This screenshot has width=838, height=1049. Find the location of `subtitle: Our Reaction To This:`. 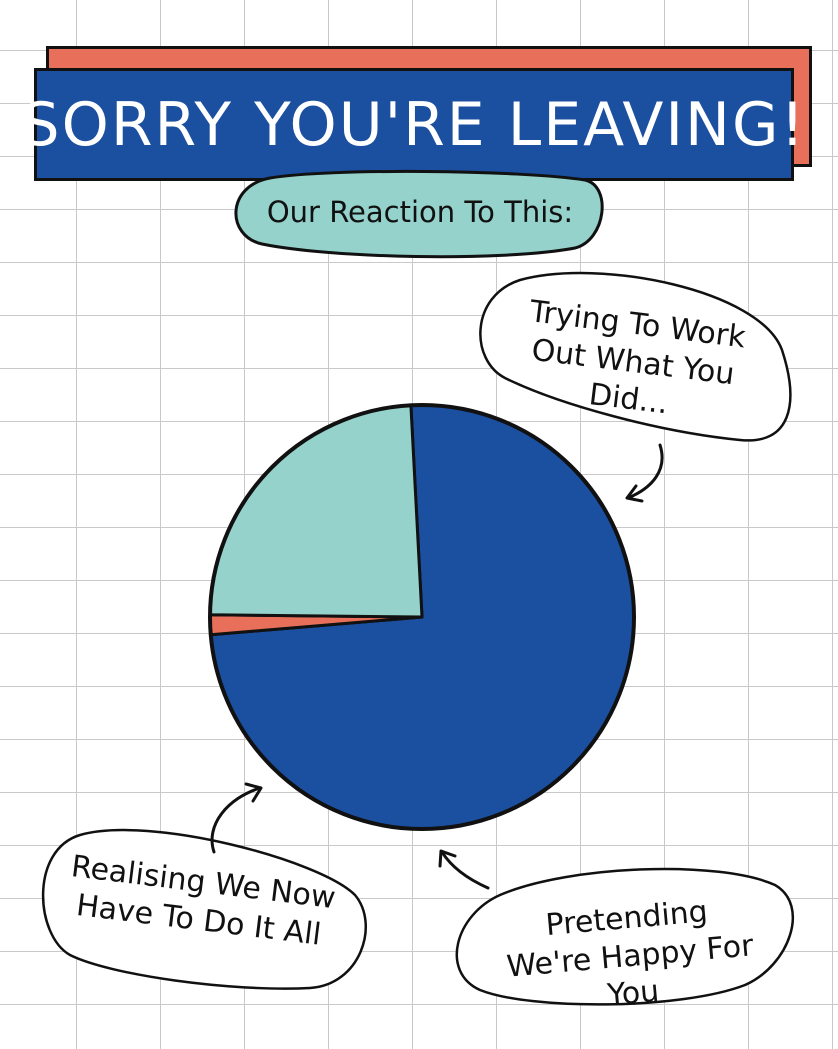

subtitle: Our Reaction To This: is located at coordinates (420, 212).